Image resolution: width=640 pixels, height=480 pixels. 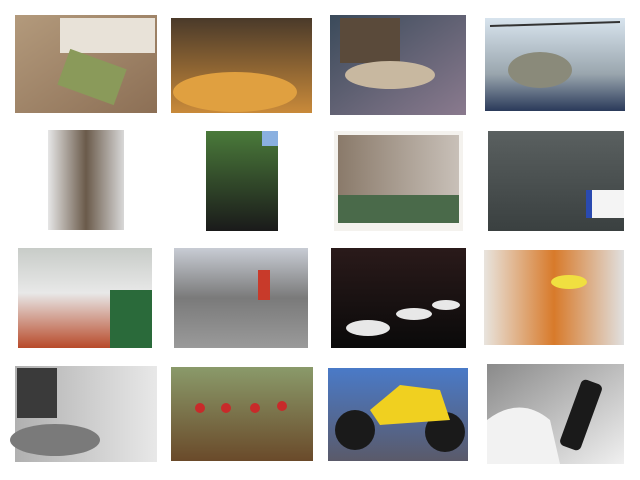 What do you see at coordinates (556, 181) in the screenshot?
I see `photo-car-grille` at bounding box center [556, 181].